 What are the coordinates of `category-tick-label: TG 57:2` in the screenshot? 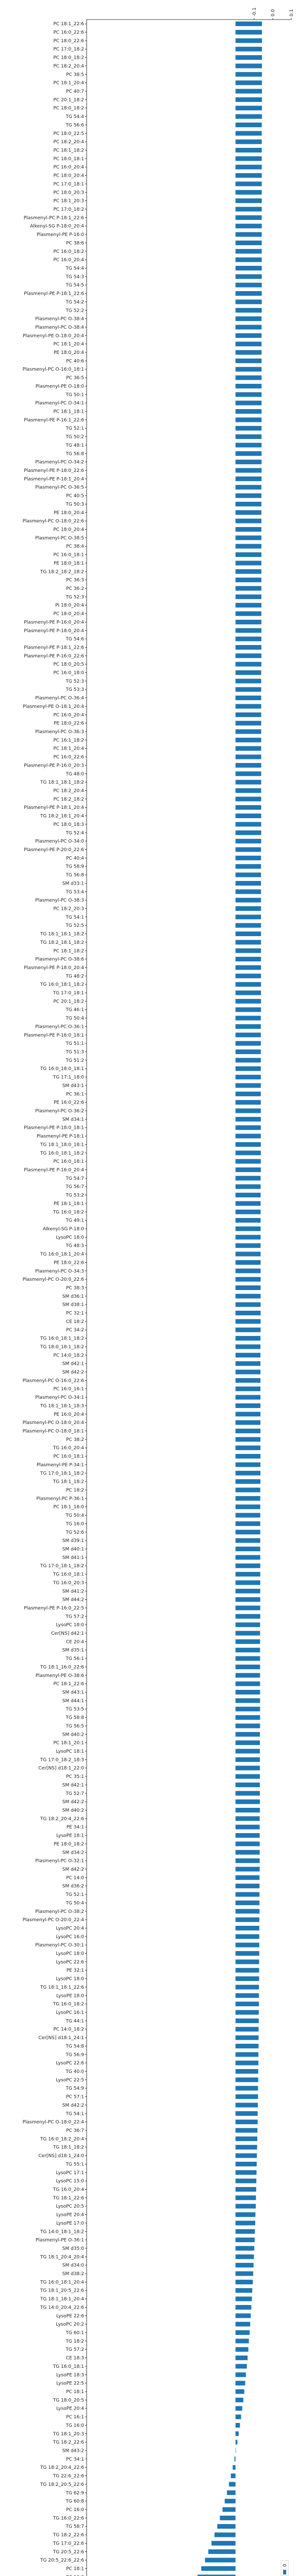 It's located at (74, 2349).